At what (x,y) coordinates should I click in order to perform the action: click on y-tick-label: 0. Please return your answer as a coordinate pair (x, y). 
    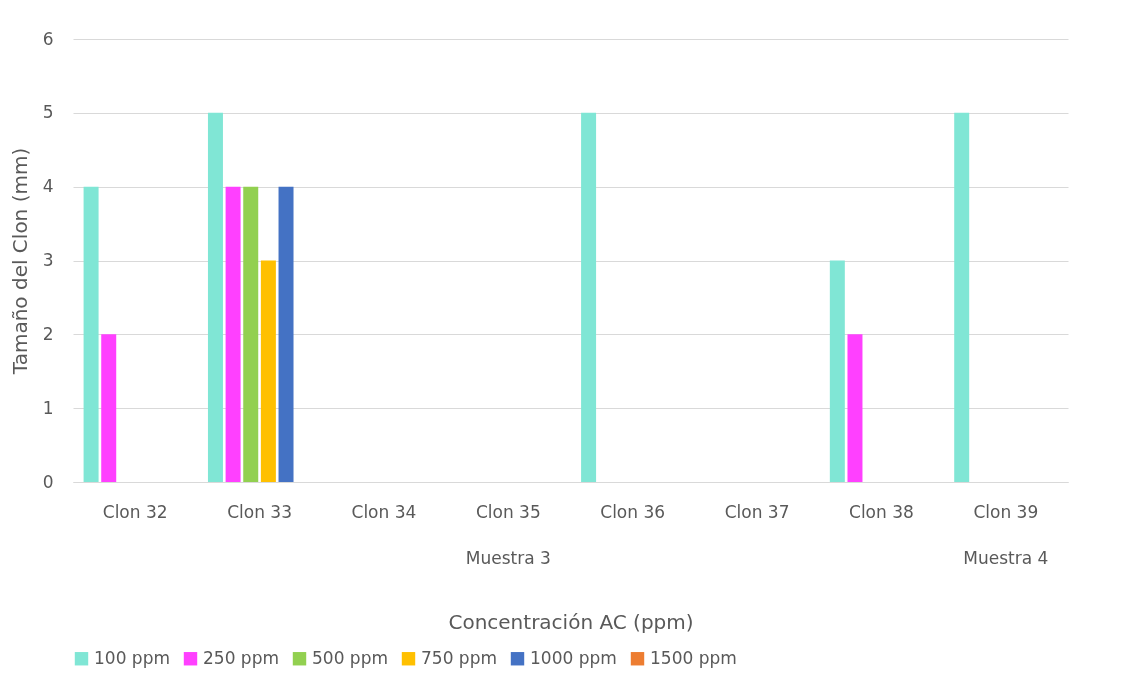
    Looking at the image, I should click on (48, 481).